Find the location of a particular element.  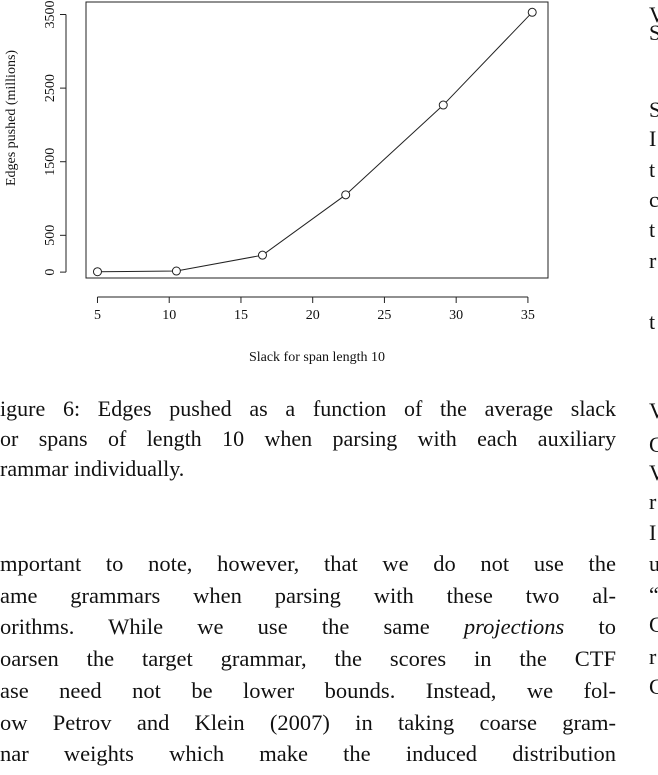

x-tick-label: 30 is located at coordinates (456, 315).